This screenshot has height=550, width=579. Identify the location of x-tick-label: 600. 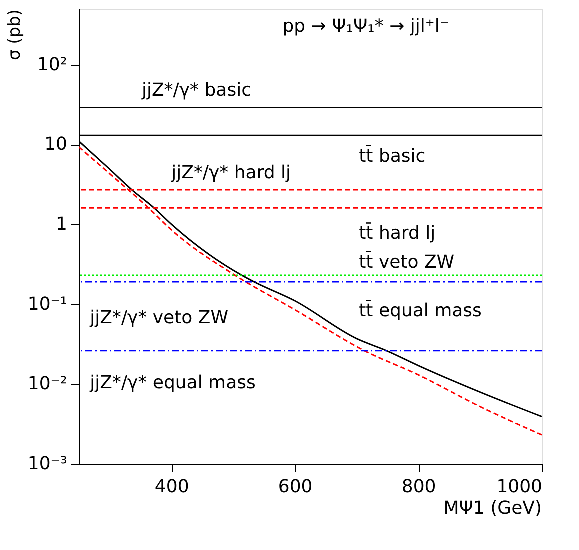
(295, 487).